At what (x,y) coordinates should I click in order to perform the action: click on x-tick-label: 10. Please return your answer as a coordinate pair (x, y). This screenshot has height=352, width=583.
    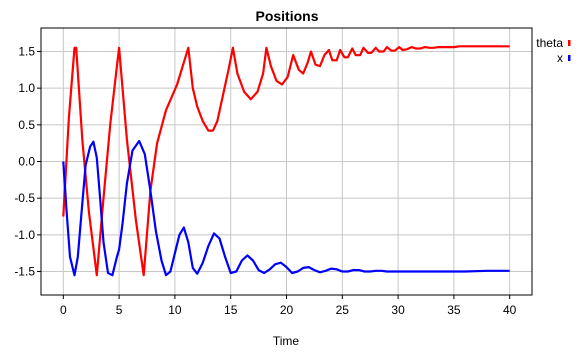
    Looking at the image, I should click on (175, 310).